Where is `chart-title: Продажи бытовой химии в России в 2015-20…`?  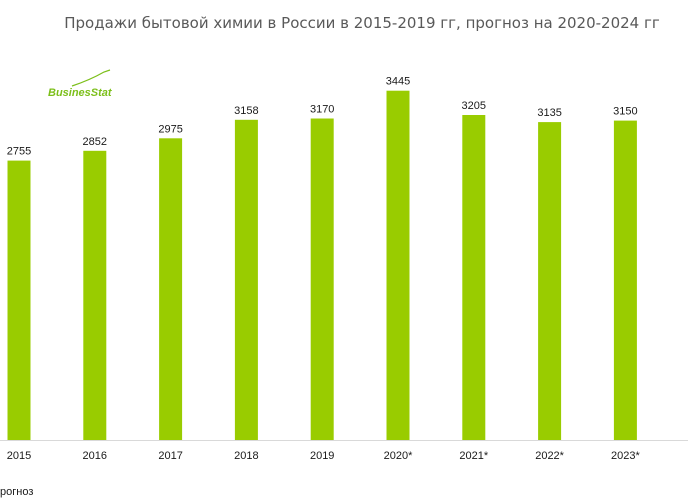
chart-title: Продажи бытовой химии в России в 2015-20… is located at coordinates (362, 23).